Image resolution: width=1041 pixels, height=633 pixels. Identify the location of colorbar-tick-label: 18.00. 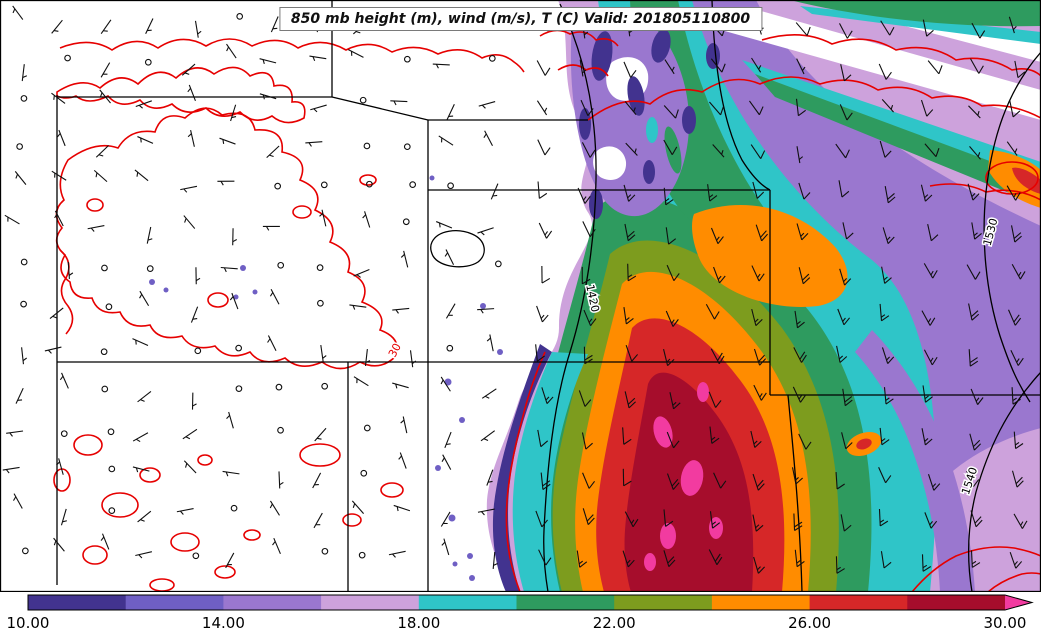
(418, 623).